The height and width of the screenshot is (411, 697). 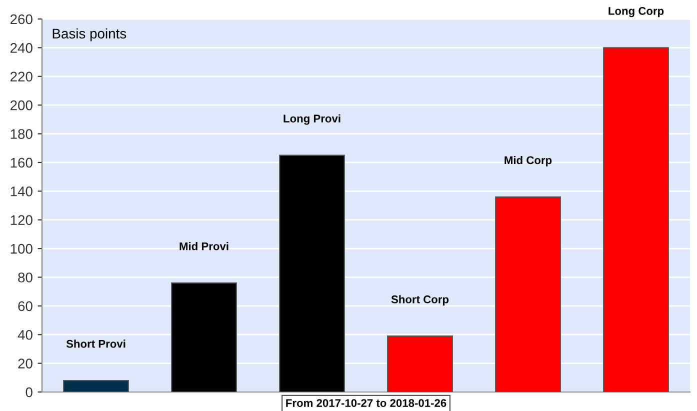 I want to click on x-tick-label: Long Provi, so click(x=312, y=119).